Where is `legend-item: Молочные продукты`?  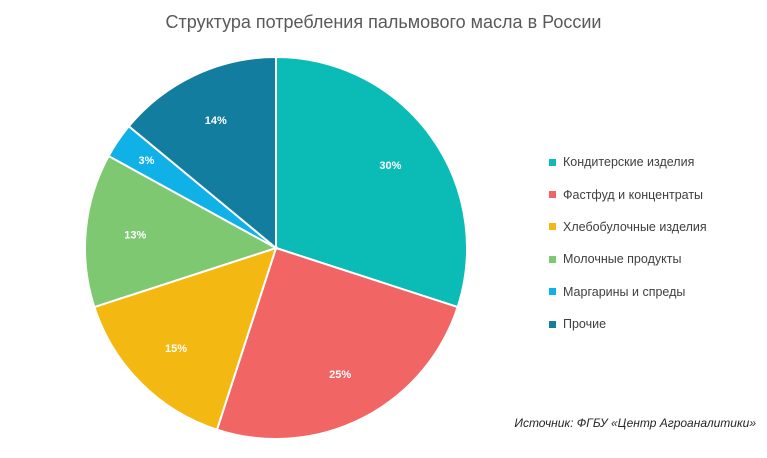
legend-item: Молочные продукты is located at coordinates (654, 259).